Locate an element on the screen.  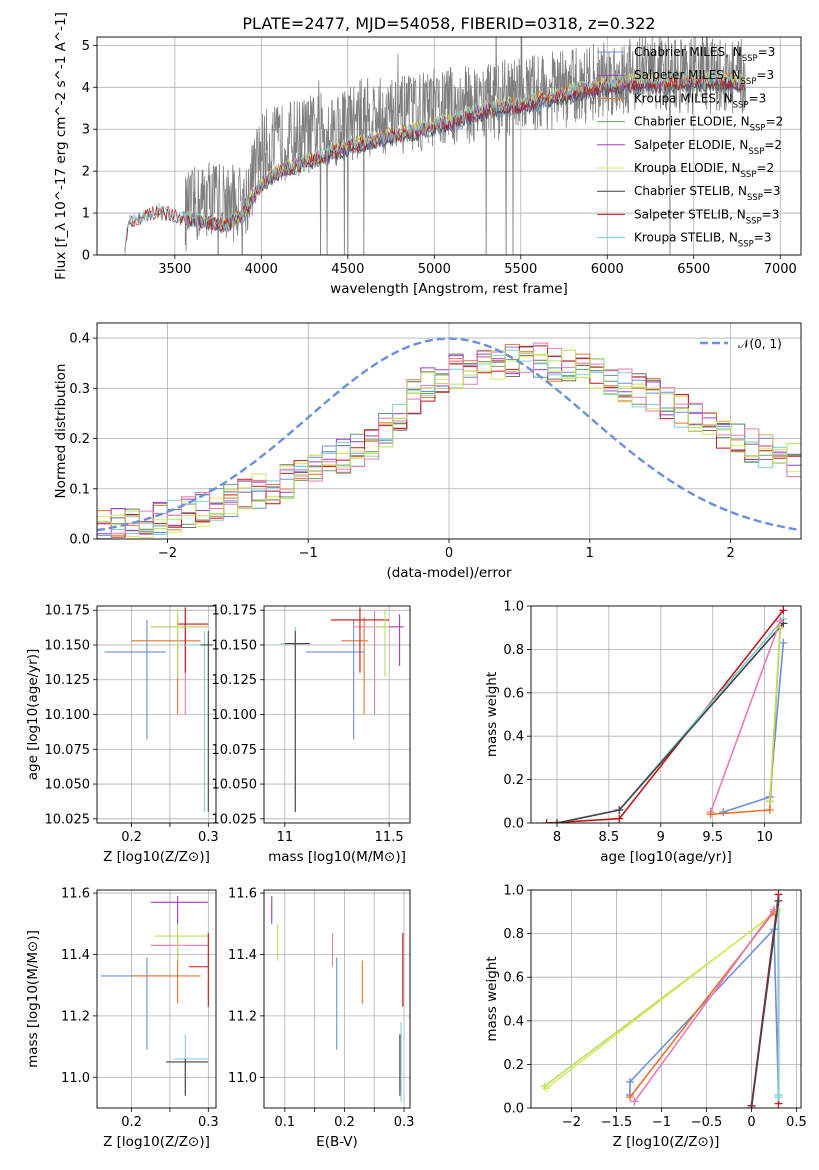
x-axis-label: age [log10(age/yr)] is located at coordinates (666, 857).